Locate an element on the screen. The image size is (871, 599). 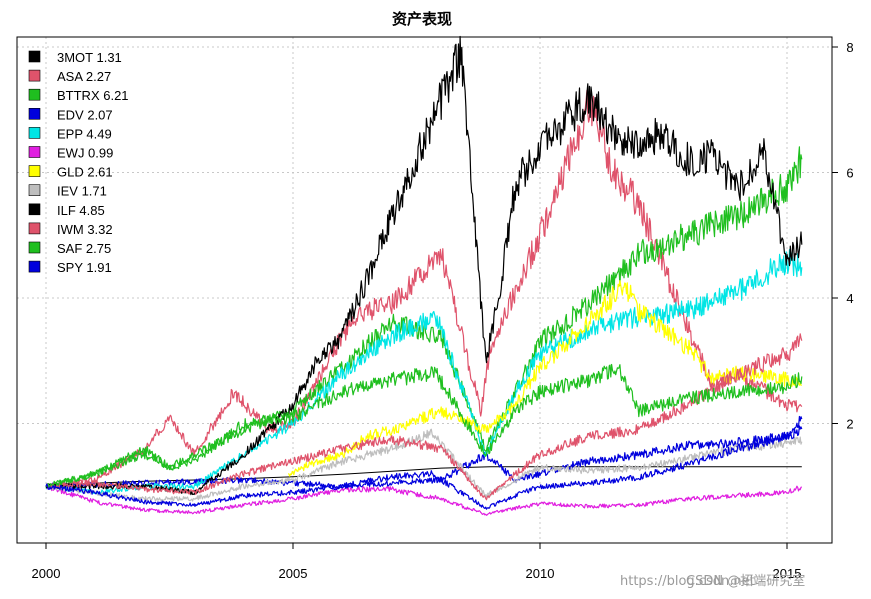
legend-label-bttrx: BTTRX 6.21 is located at coordinates (93, 95).